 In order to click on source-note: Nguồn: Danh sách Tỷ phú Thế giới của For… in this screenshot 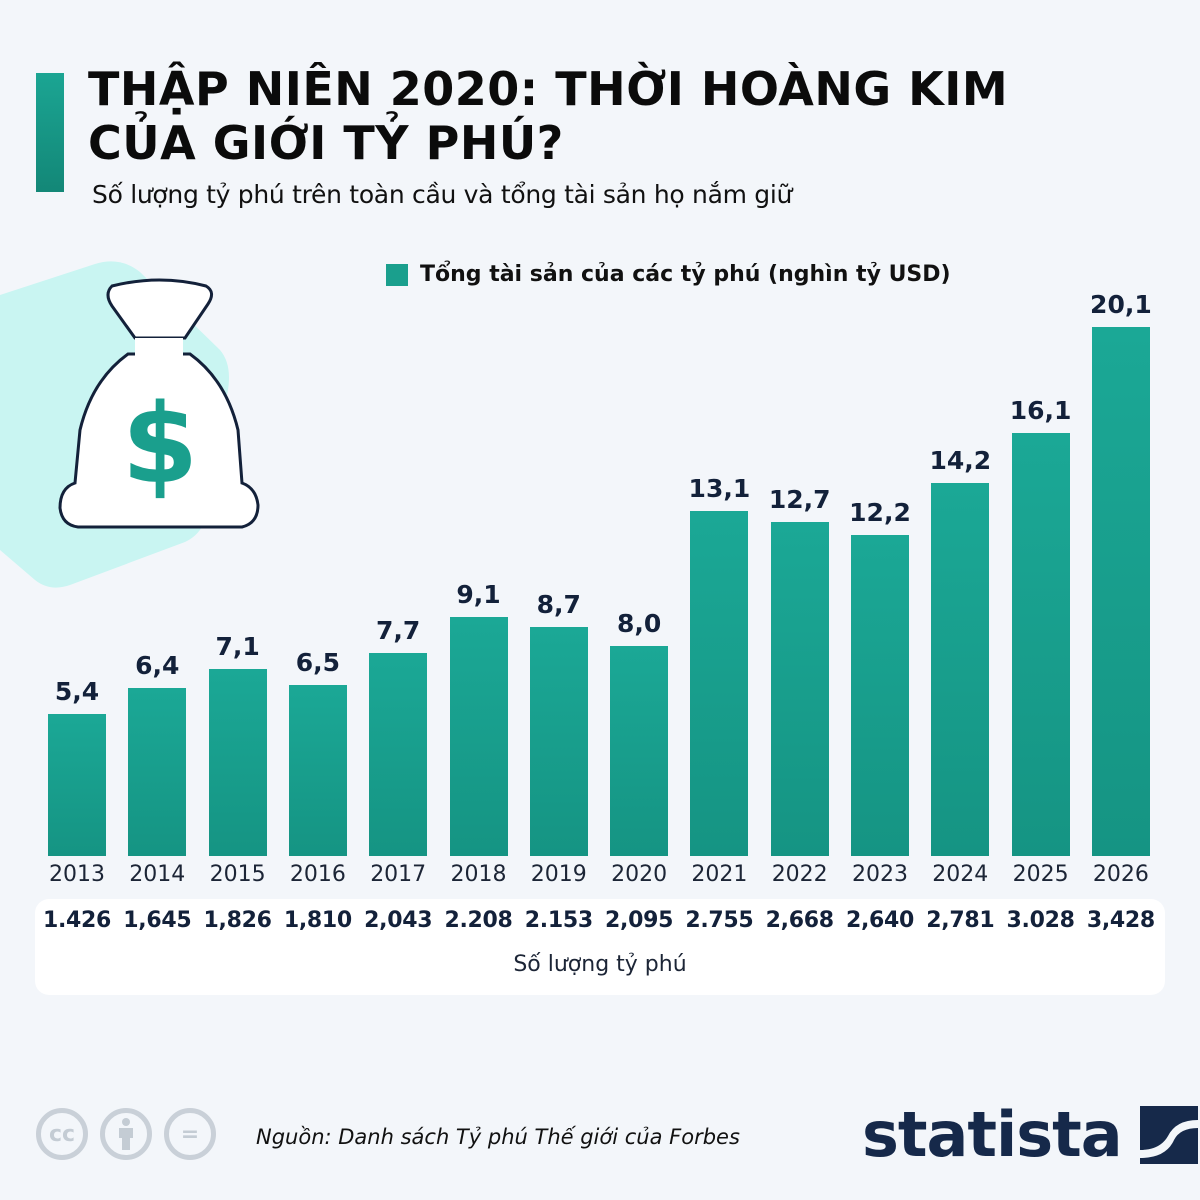, I will do `click(498, 1137)`.